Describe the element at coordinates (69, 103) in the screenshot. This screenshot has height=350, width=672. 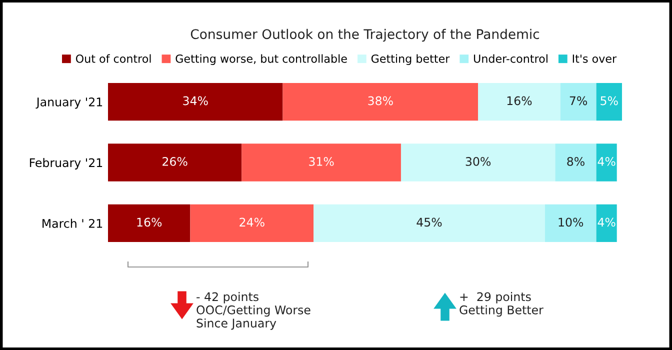
I see `y-tick-label: January '21` at that location.